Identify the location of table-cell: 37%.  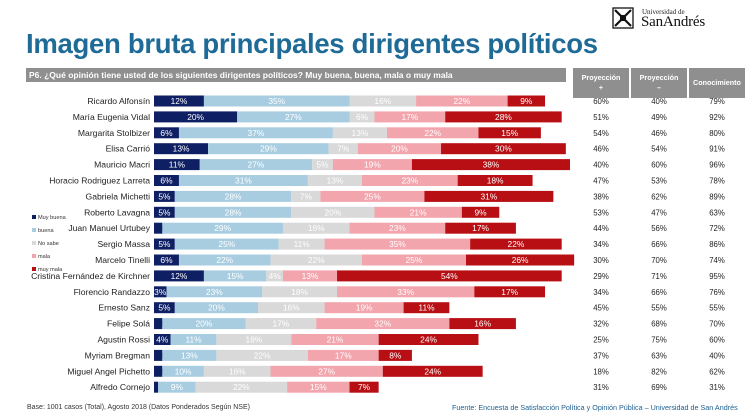
(601, 355).